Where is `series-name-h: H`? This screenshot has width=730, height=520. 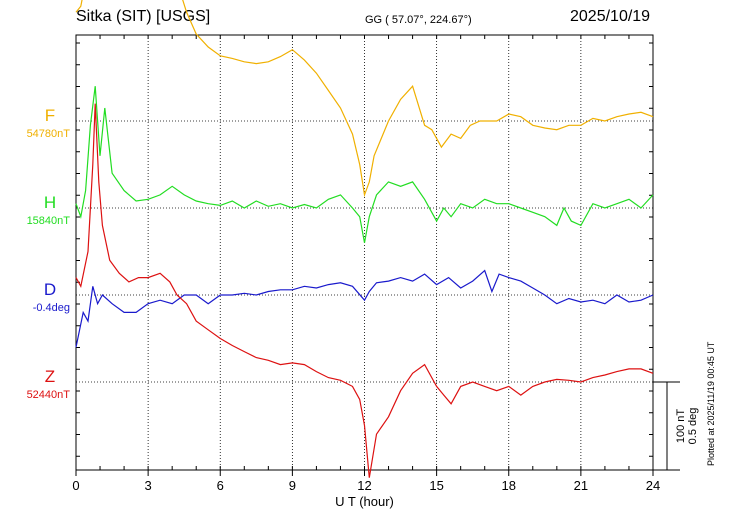
series-name-h: H is located at coordinates (50, 202).